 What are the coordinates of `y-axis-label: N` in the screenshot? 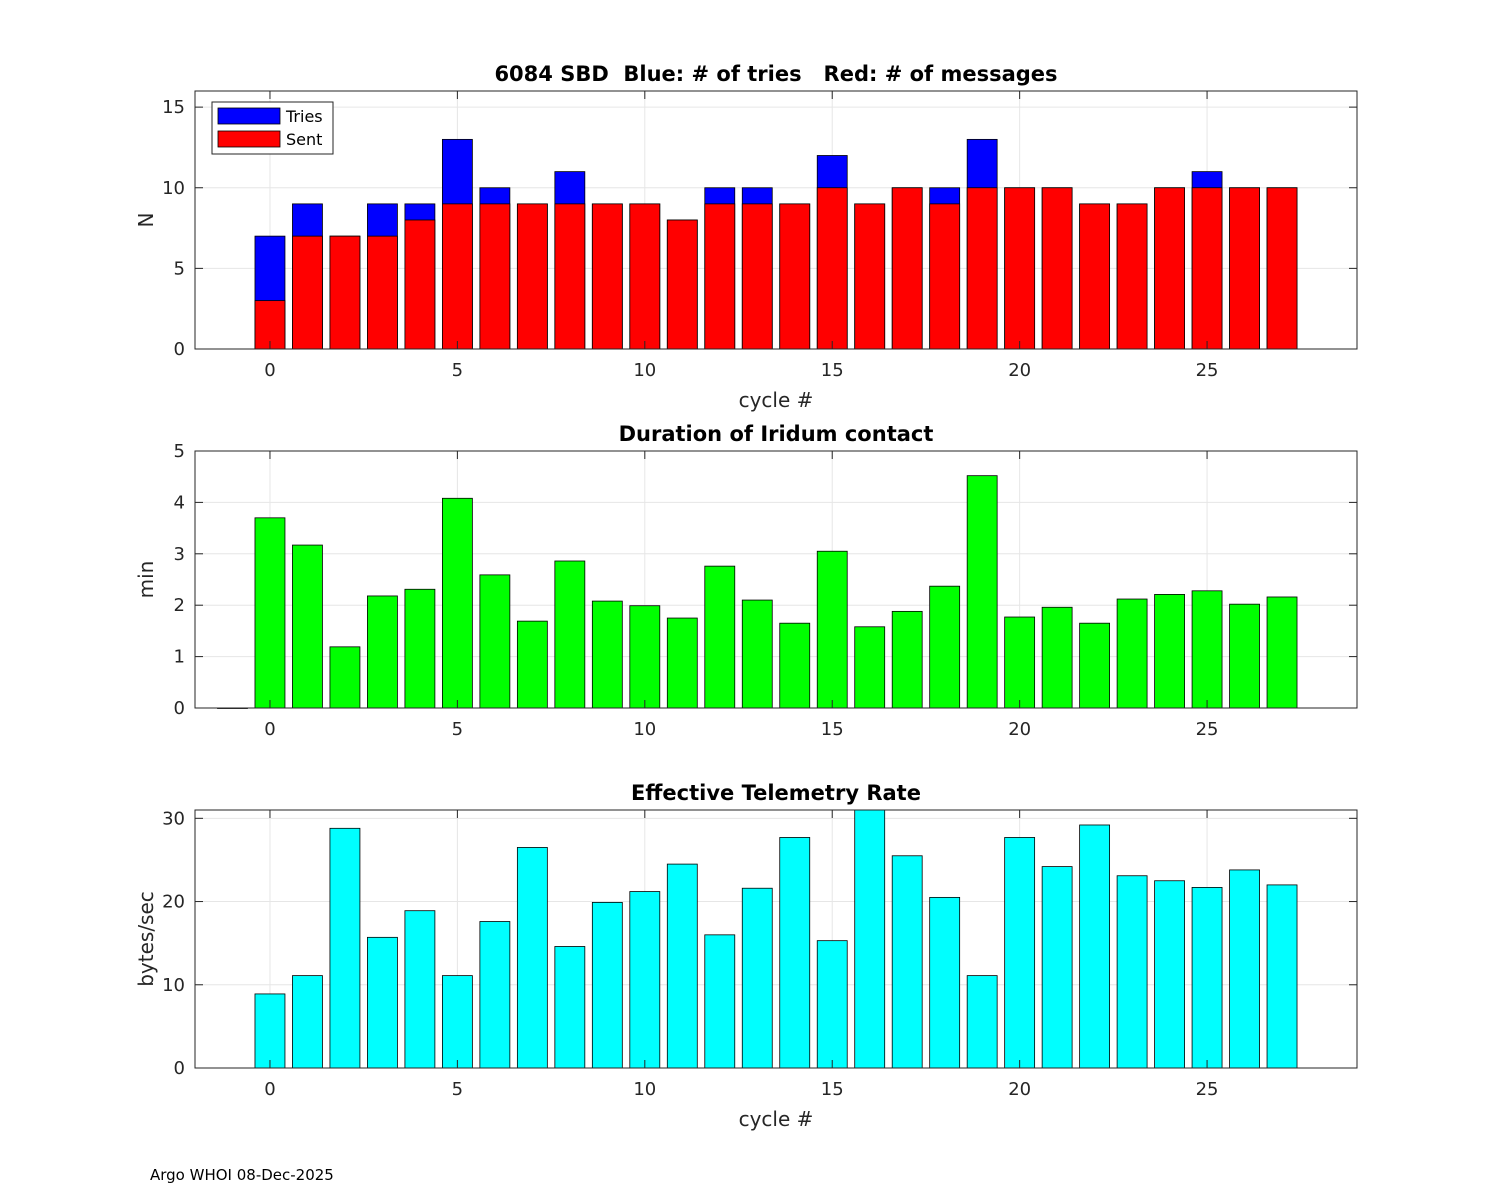 It's located at (146, 220).